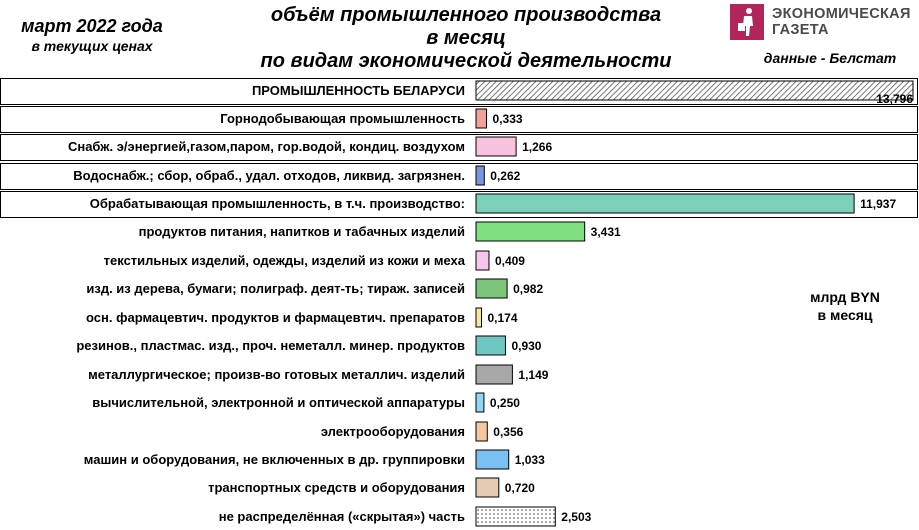  Describe the element at coordinates (605, 231) in the screenshot. I see `value-label: 3,431` at that location.